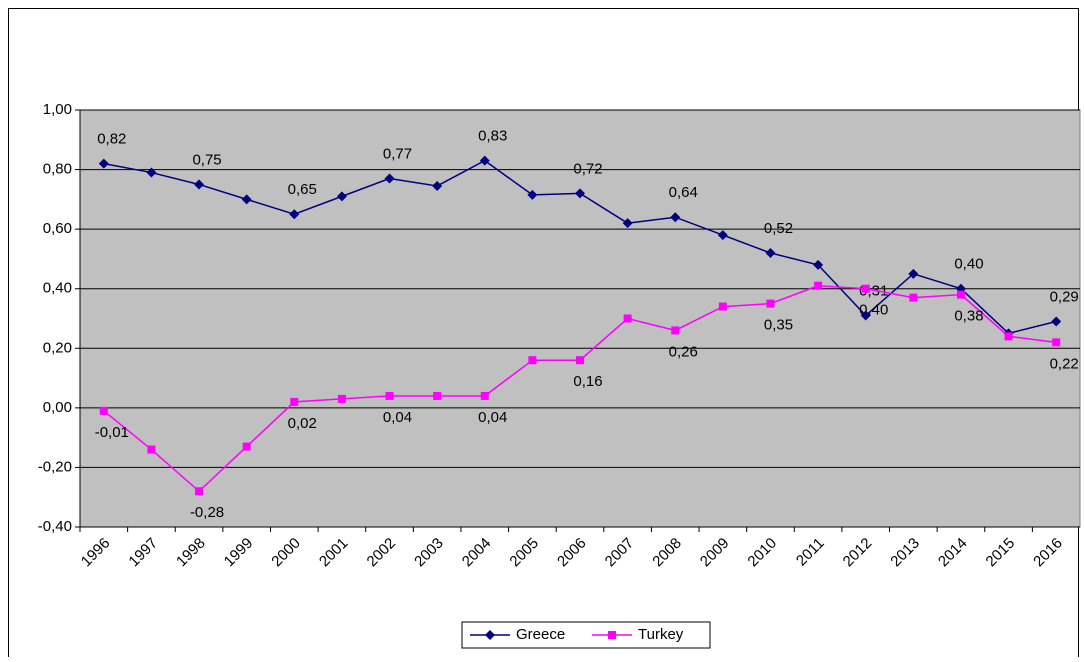 This screenshot has width=1084, height=662. What do you see at coordinates (55, 466) in the screenshot?
I see `y-tick-label: -0,20` at bounding box center [55, 466].